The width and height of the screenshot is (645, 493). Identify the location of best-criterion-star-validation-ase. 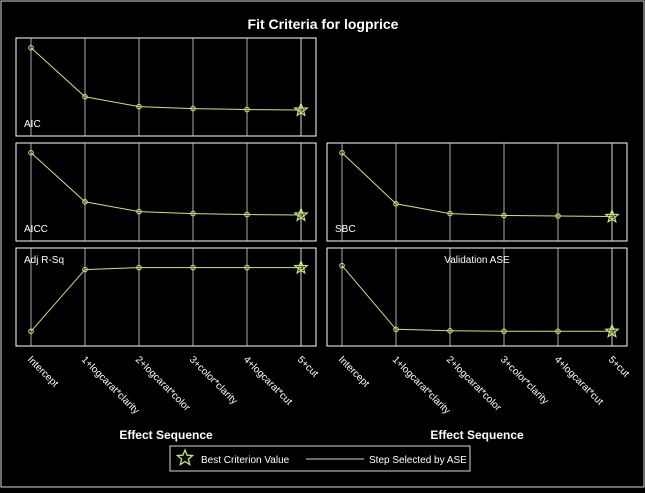
(612, 330).